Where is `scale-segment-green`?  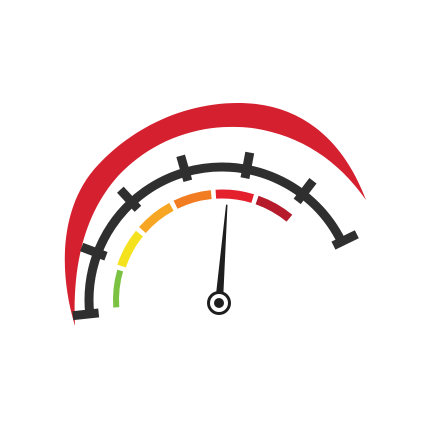
scale-segment-green is located at coordinates (118, 288).